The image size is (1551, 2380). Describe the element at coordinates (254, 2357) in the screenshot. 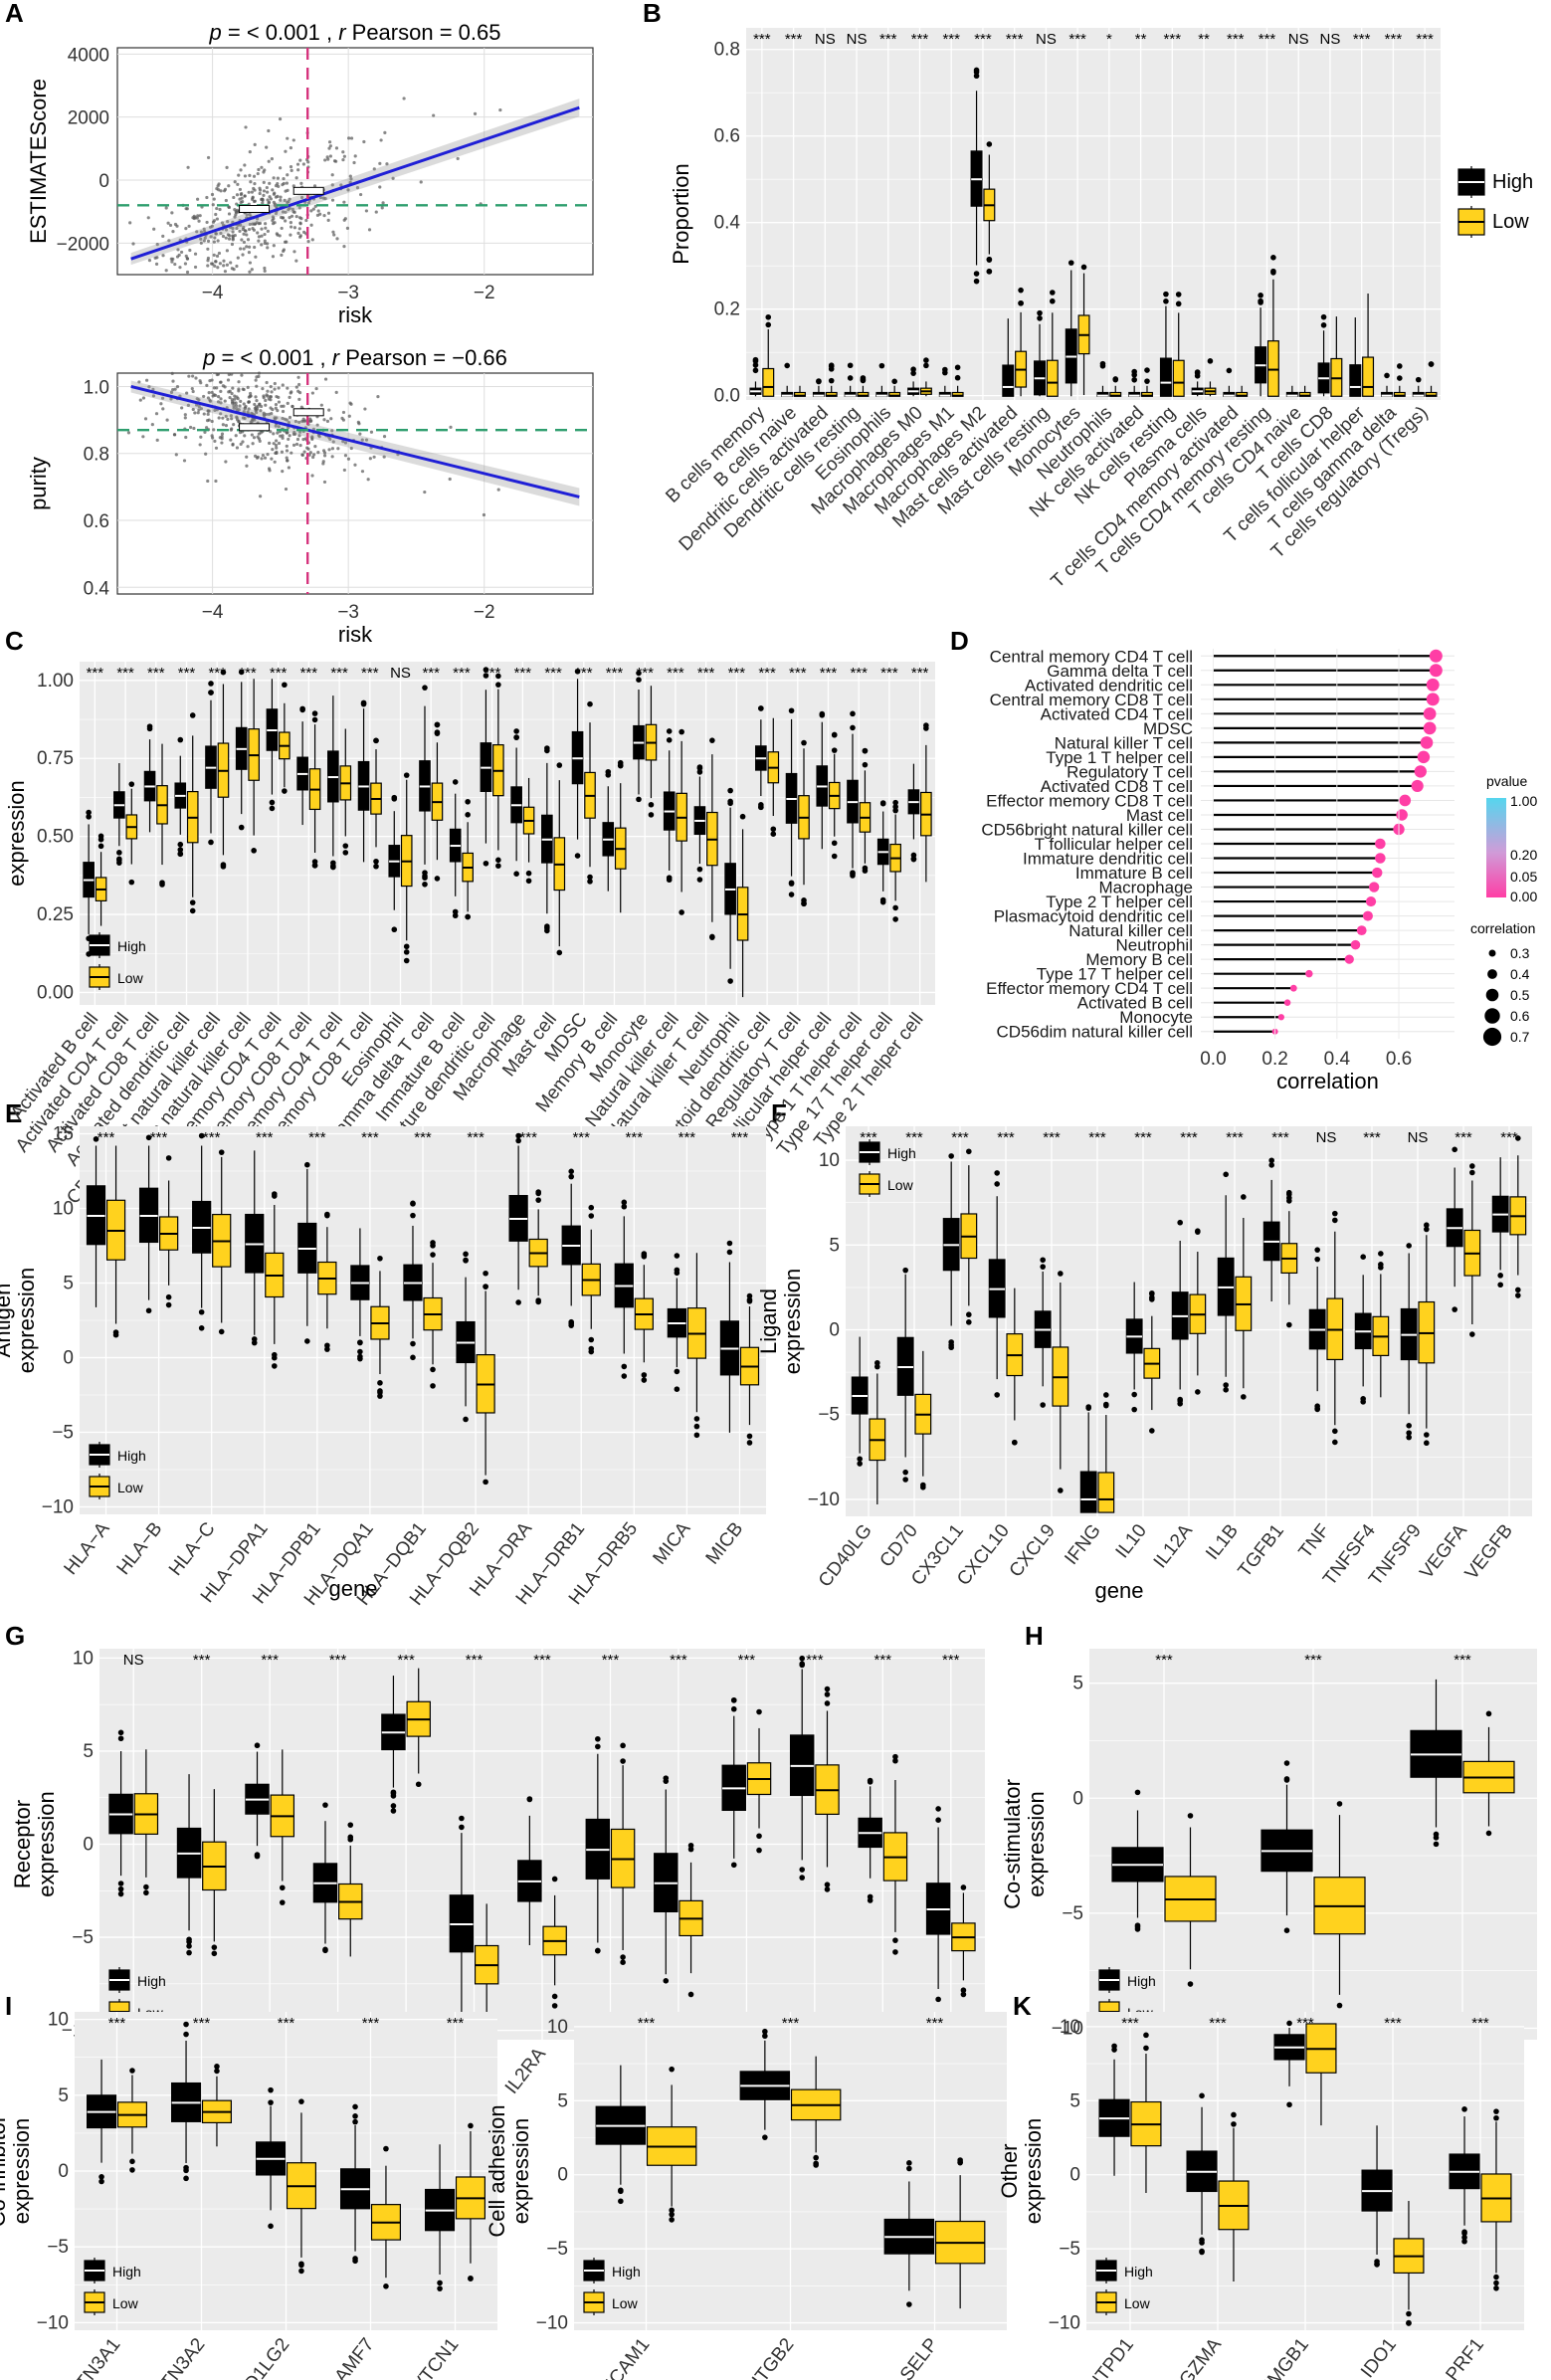

I see `x-tick-label: PDCD1LG2` at that location.